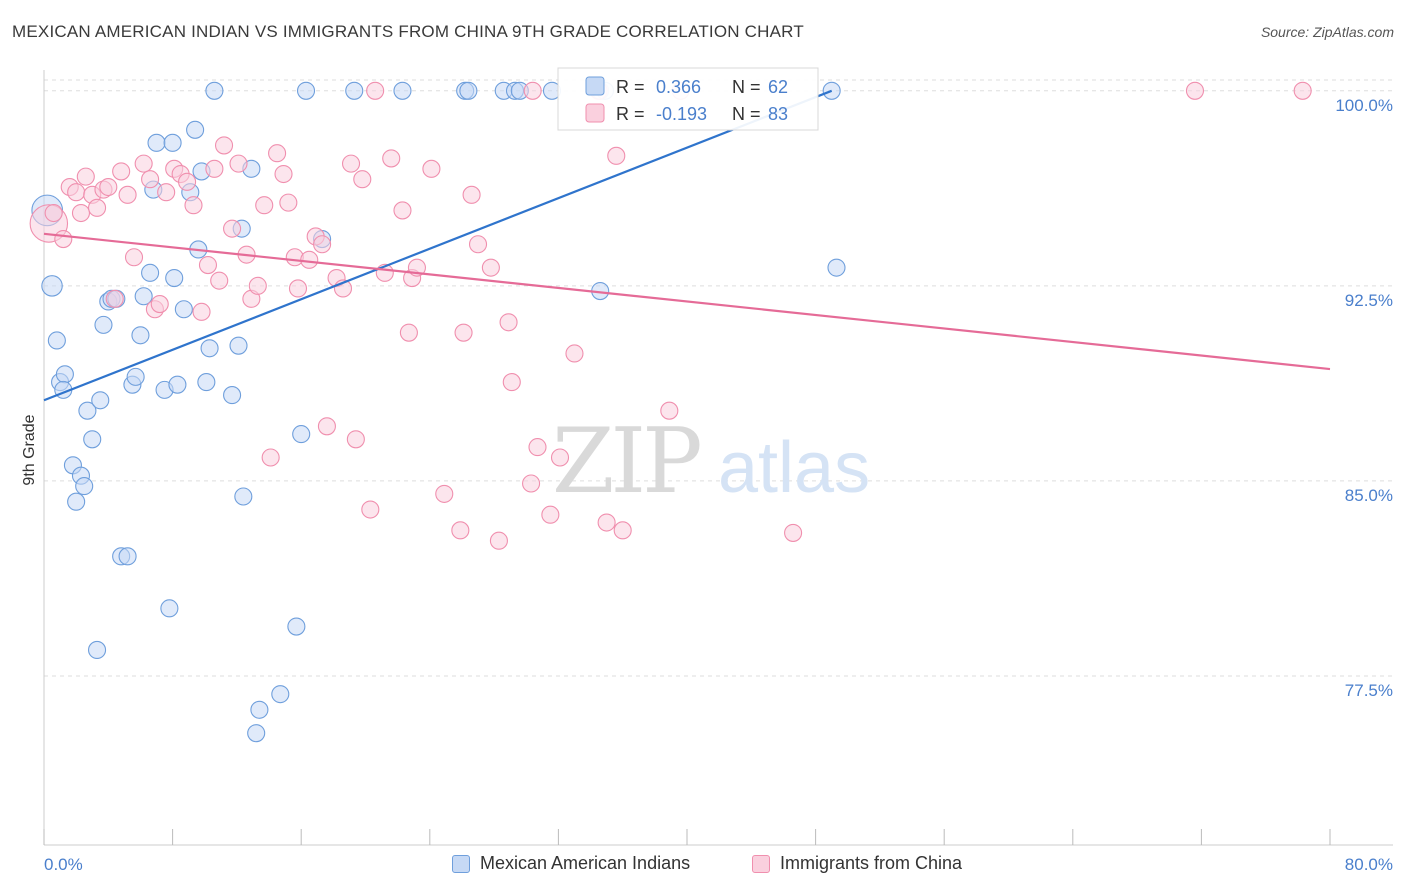  Describe the element at coordinates (681, 114) in the screenshot. I see `legend-r-value: -0.193` at that location.